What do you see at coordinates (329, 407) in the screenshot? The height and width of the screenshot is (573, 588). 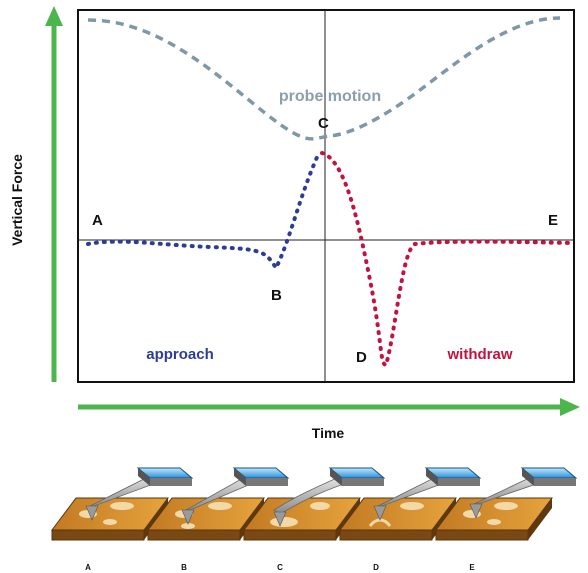 I see `x-axis-arrow` at bounding box center [329, 407].